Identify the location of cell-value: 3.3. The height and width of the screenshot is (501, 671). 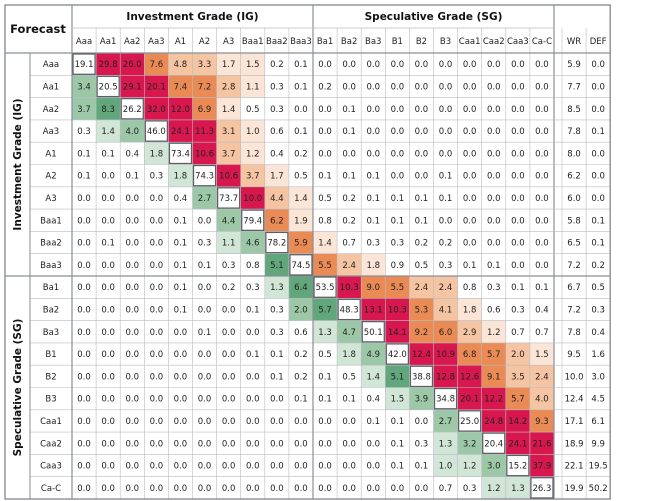
(205, 65).